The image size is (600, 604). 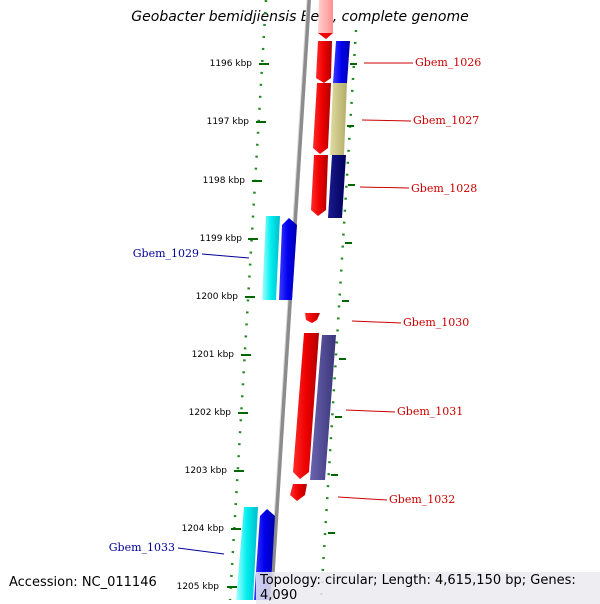 What do you see at coordinates (446, 120) in the screenshot?
I see `gene-label: Gbem_1027` at bounding box center [446, 120].